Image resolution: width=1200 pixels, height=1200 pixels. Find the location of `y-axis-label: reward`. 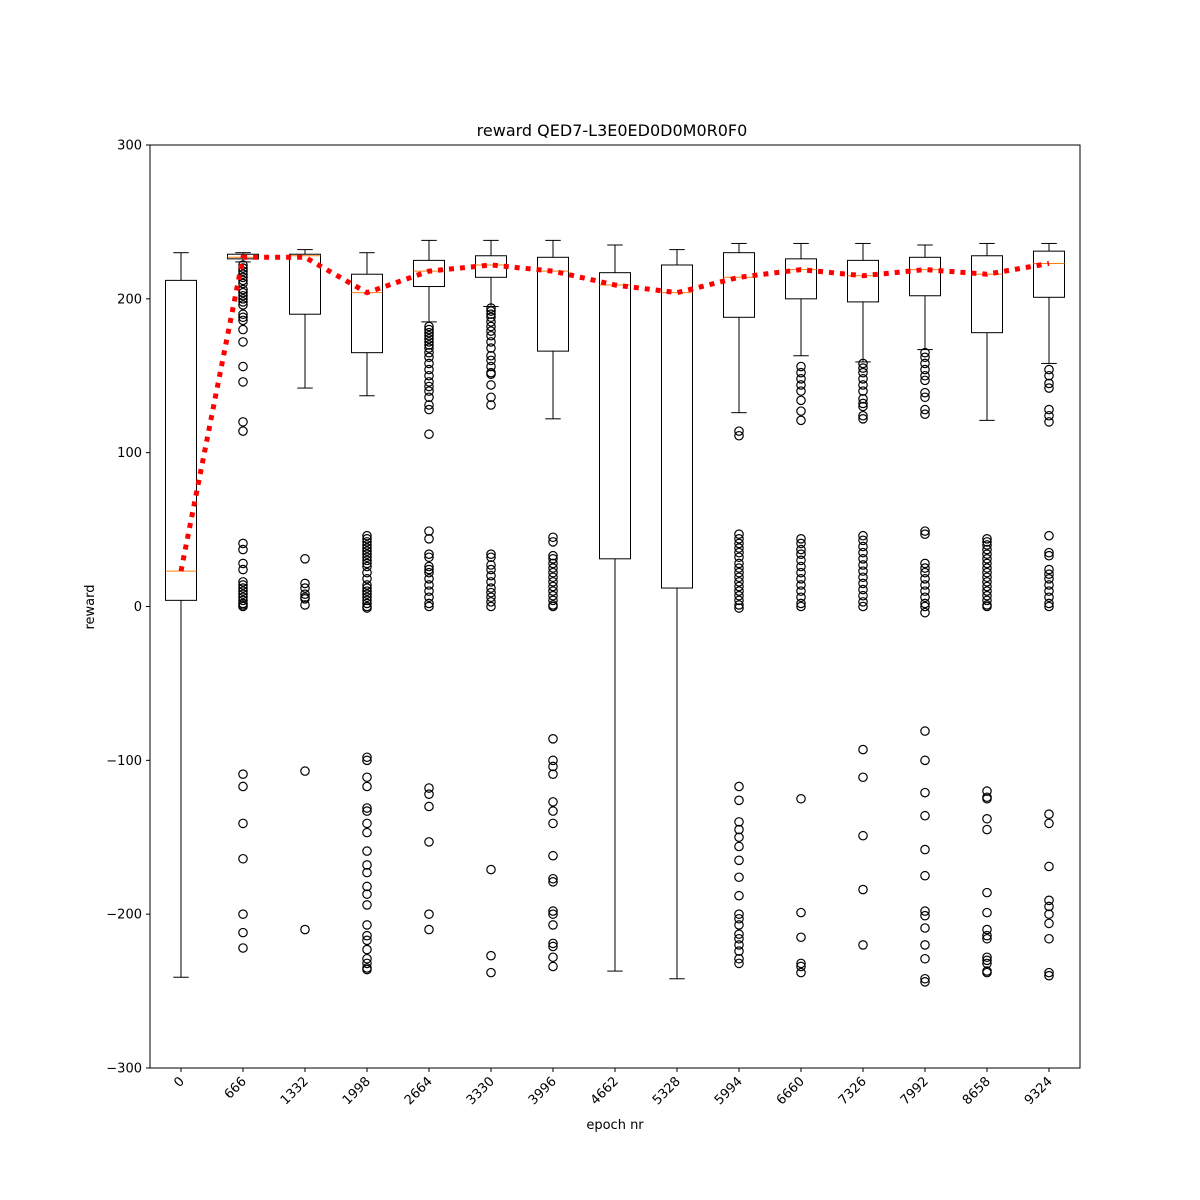

y-axis-label: reward is located at coordinates (90, 606).